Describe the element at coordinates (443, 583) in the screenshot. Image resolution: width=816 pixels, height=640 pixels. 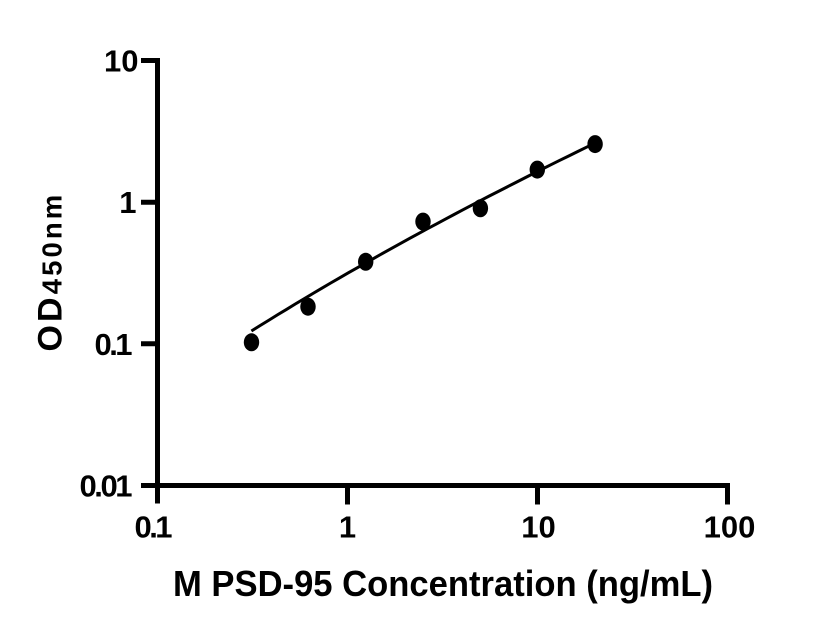
I see `svg-text: M PSD-95 Concentration (ng/mL)` at that location.